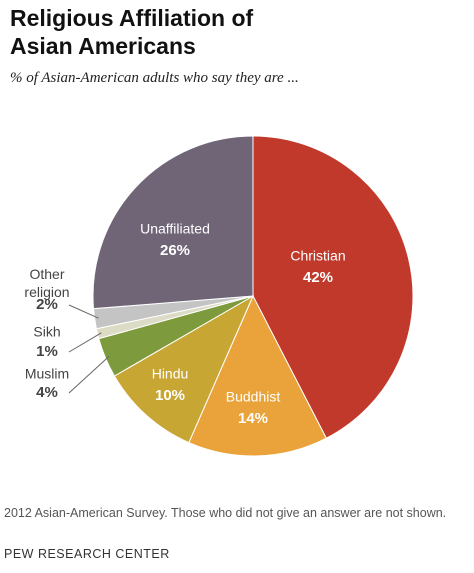  What do you see at coordinates (317, 256) in the screenshot?
I see `slice-label: Christian` at bounding box center [317, 256].